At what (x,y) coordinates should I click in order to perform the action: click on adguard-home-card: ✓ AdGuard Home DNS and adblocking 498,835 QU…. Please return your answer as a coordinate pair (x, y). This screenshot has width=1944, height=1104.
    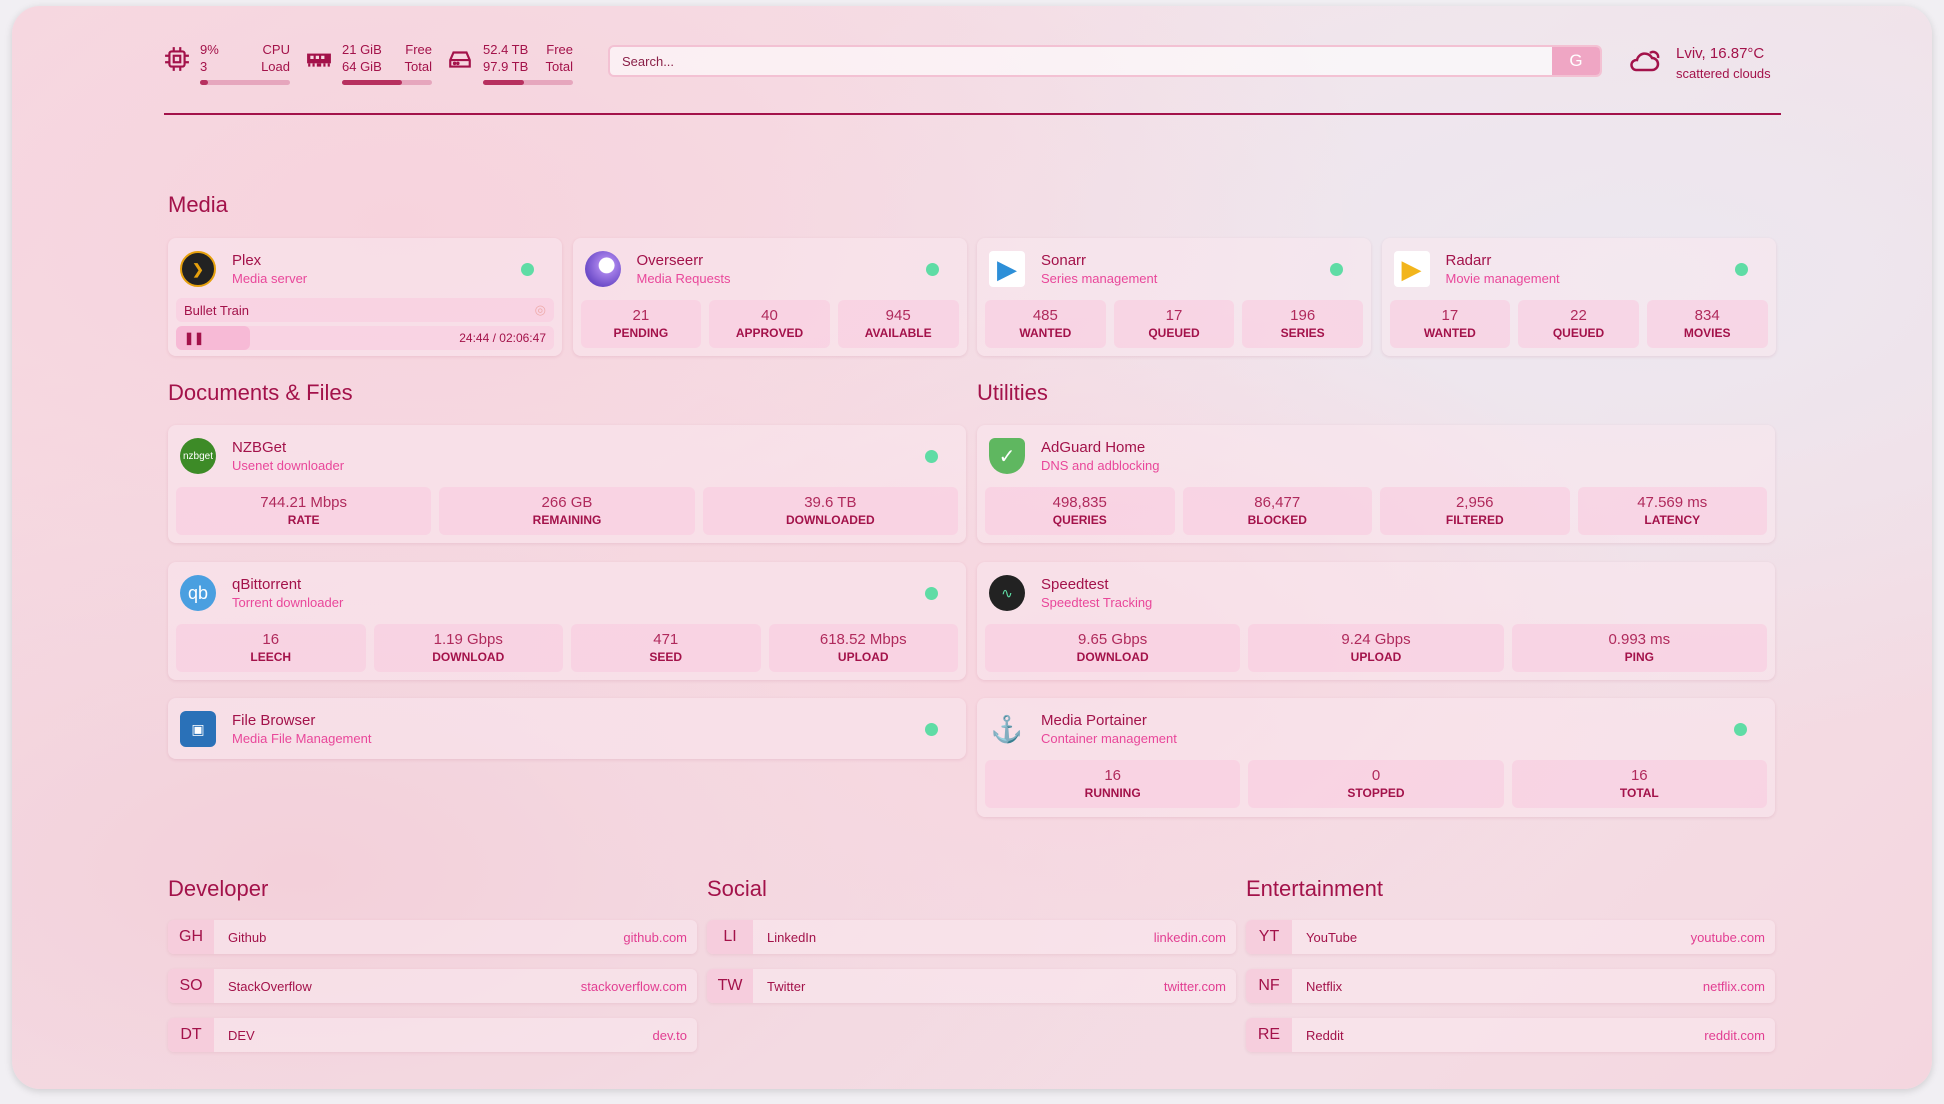
    Looking at the image, I should click on (1376, 484).